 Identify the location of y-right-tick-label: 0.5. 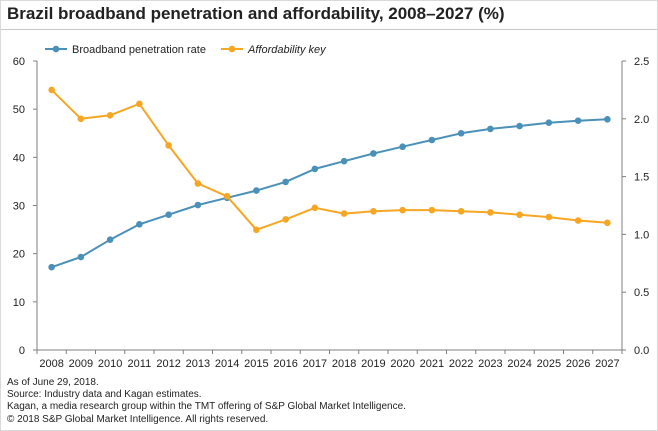
(641, 293).